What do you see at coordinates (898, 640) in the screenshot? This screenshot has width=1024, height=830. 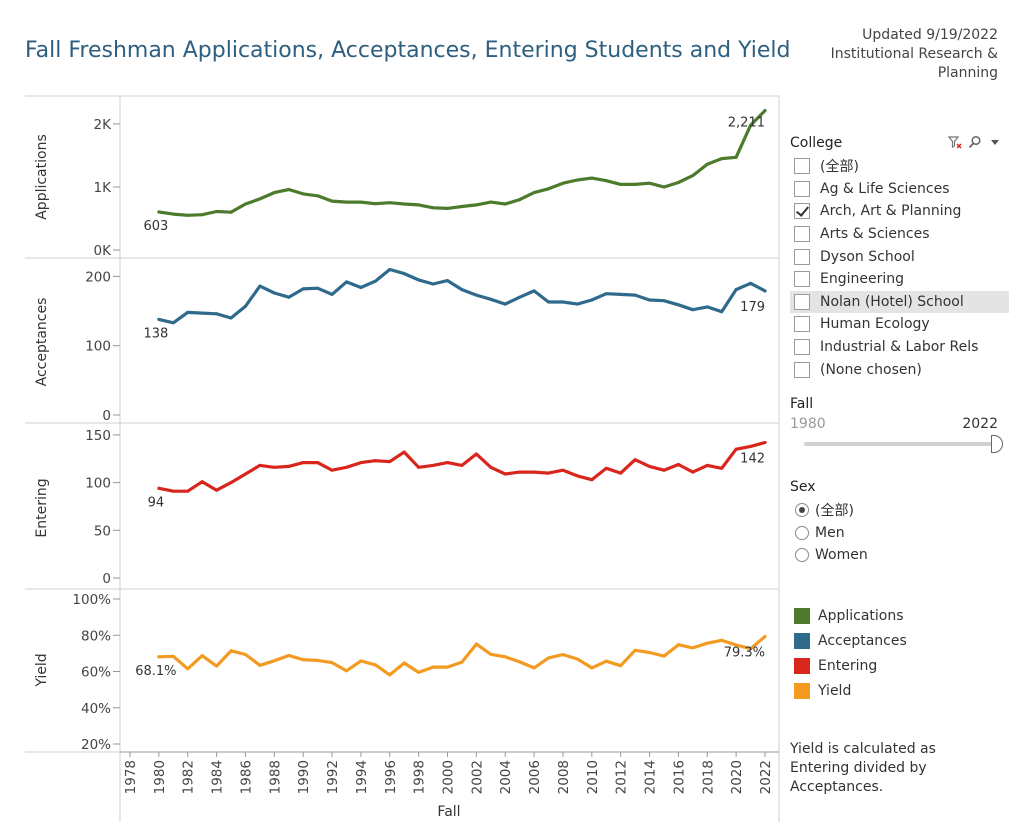 I see `legend-item: Acceptances` at bounding box center [898, 640].